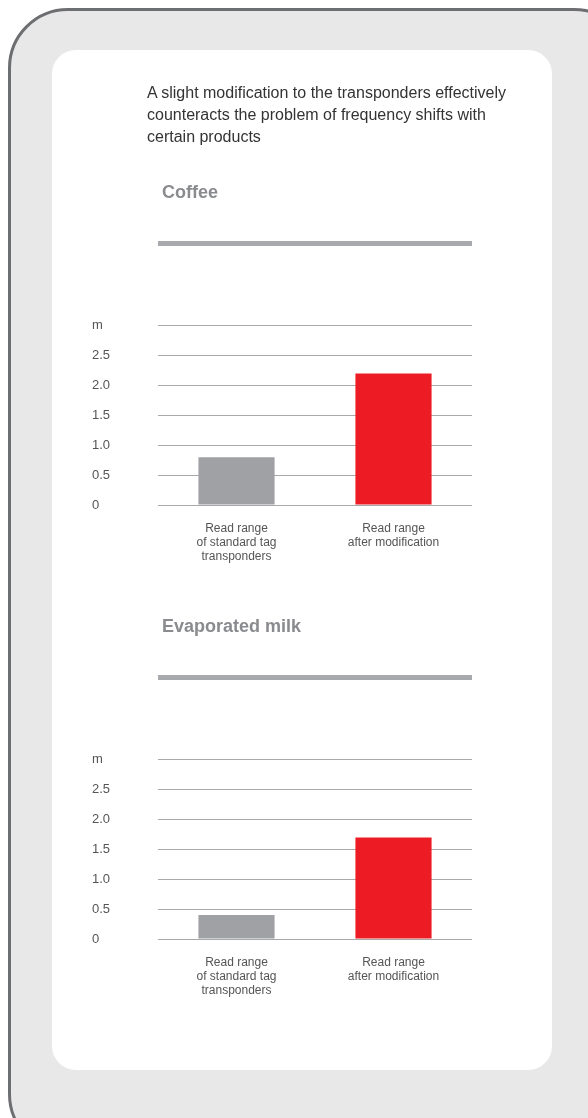 This screenshot has height=1118, width=588. What do you see at coordinates (190, 192) in the screenshot?
I see `chart-title: Coffee` at bounding box center [190, 192].